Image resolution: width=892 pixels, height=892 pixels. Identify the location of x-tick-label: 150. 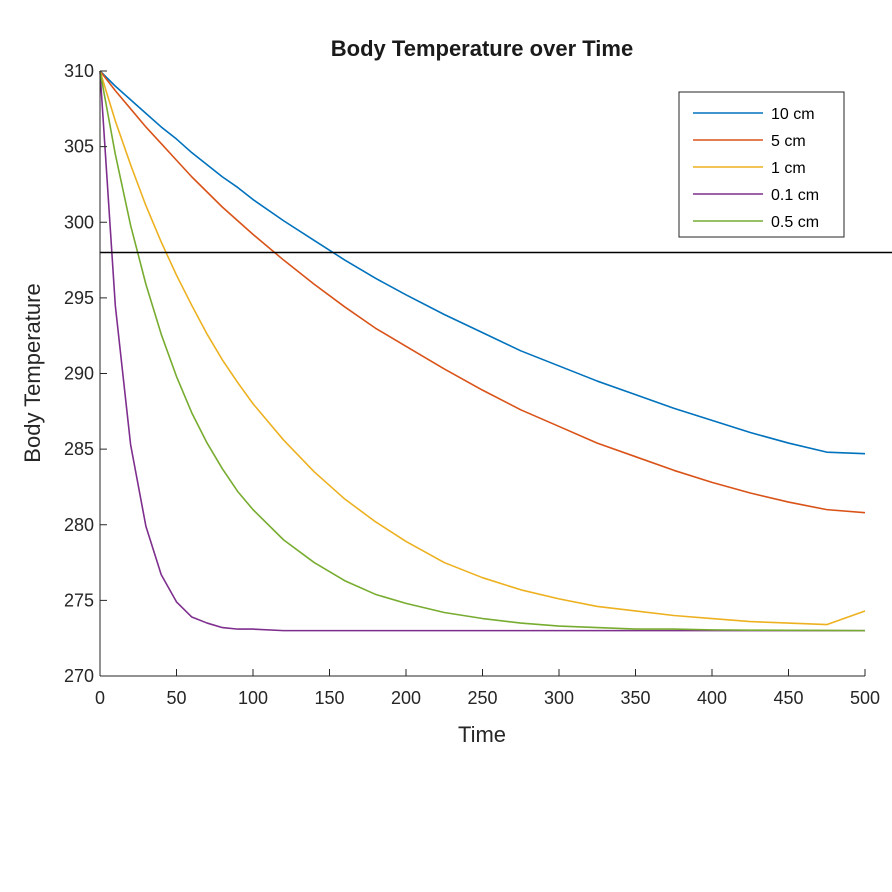
(329, 698).